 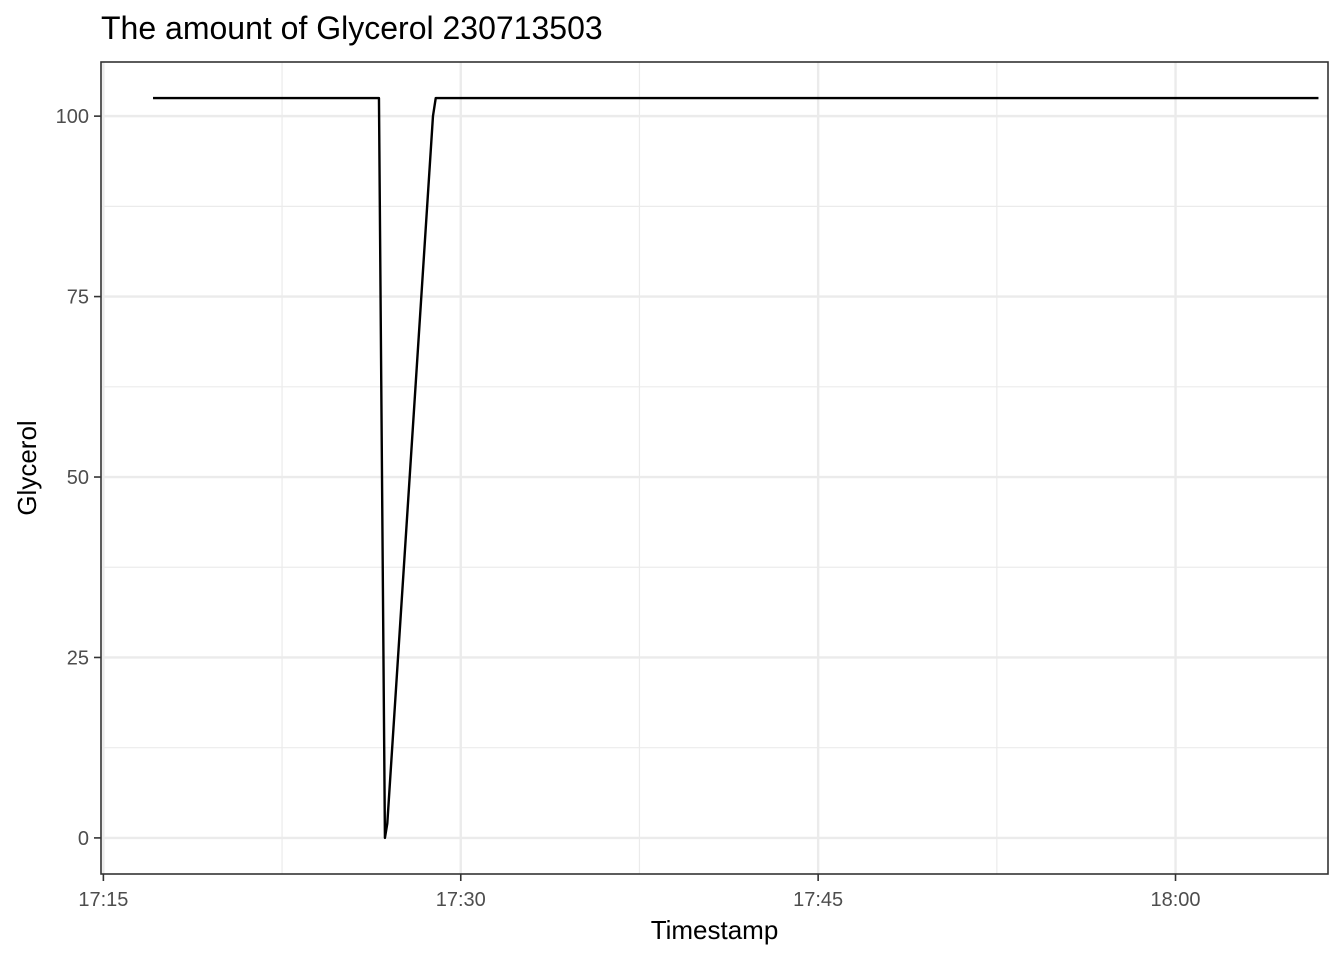 I want to click on x-axis-title: Timestamp, so click(x=715, y=930).